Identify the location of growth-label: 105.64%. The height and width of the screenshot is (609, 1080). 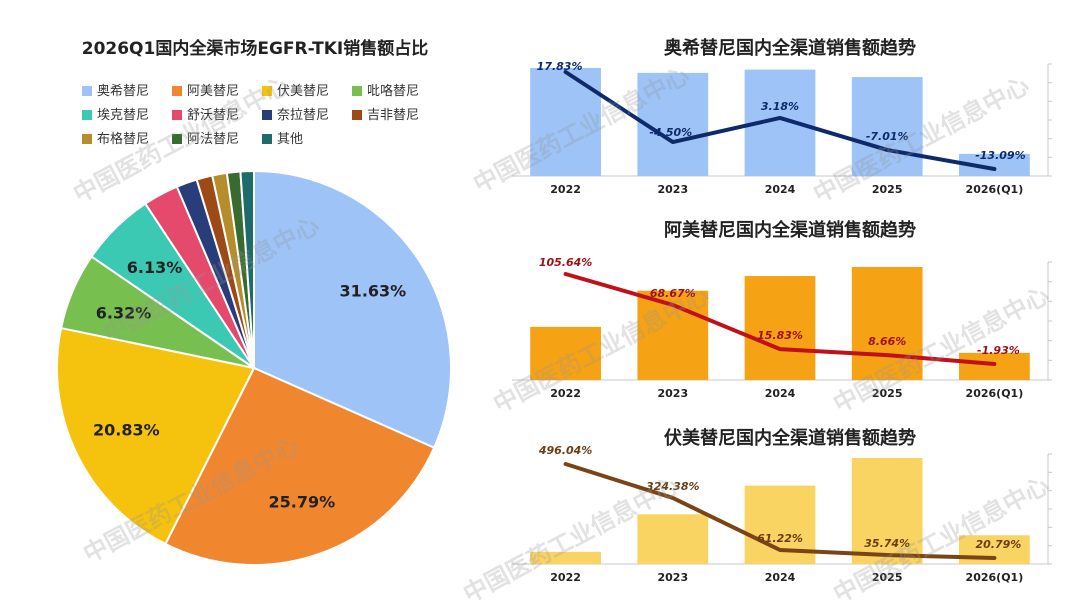
(565, 262).